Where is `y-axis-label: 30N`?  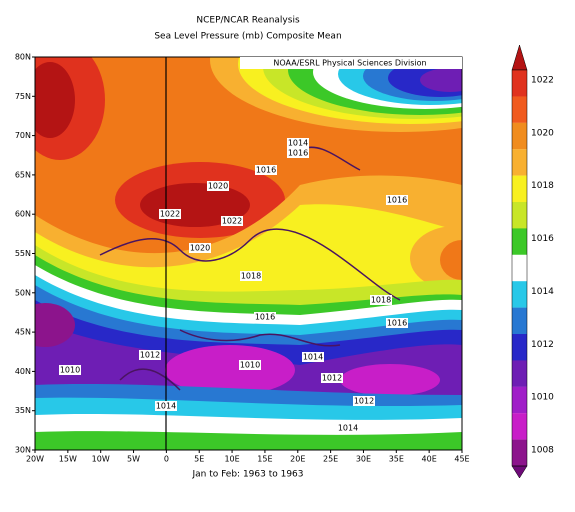
y-axis-label: 30N is located at coordinates (23, 450).